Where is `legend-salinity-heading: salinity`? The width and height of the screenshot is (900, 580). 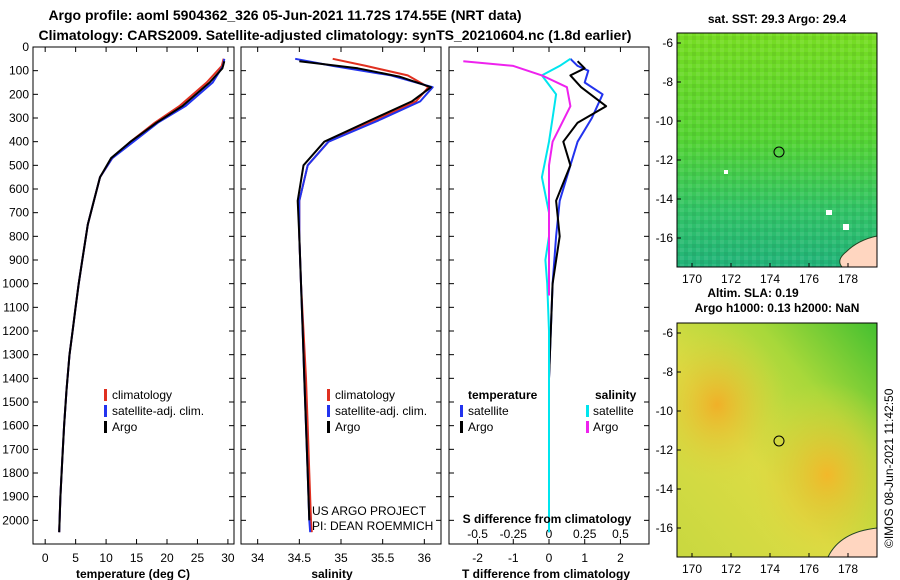 legend-salinity-heading: salinity is located at coordinates (616, 395).